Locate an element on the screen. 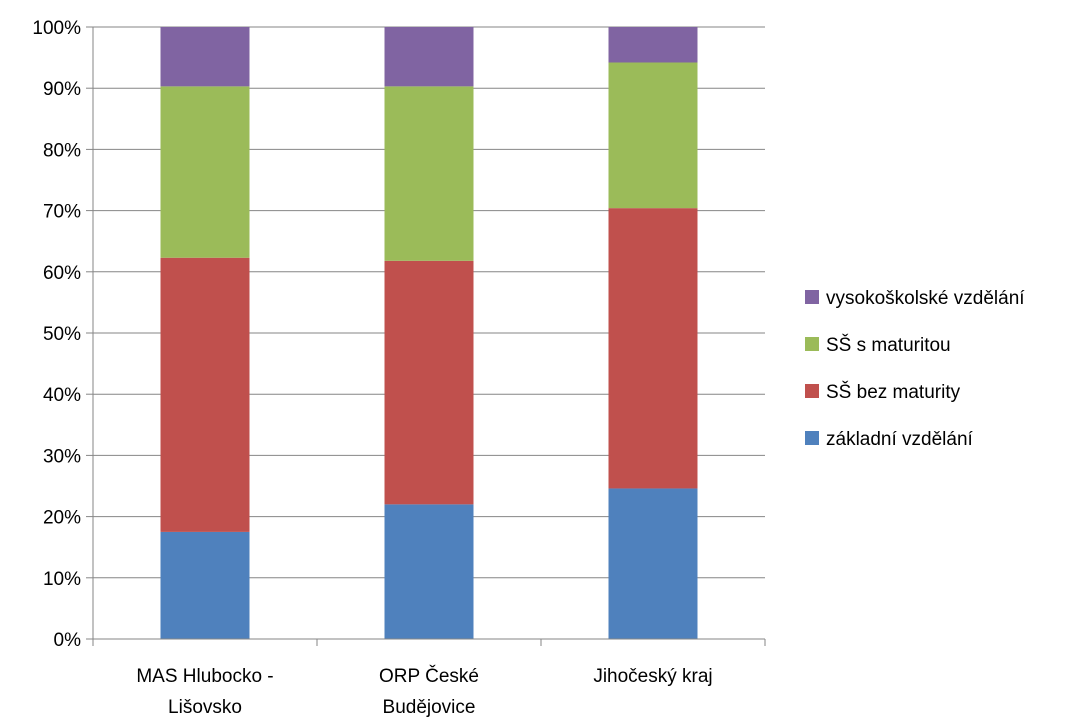  y-tick-label: 20% is located at coordinates (62, 518).